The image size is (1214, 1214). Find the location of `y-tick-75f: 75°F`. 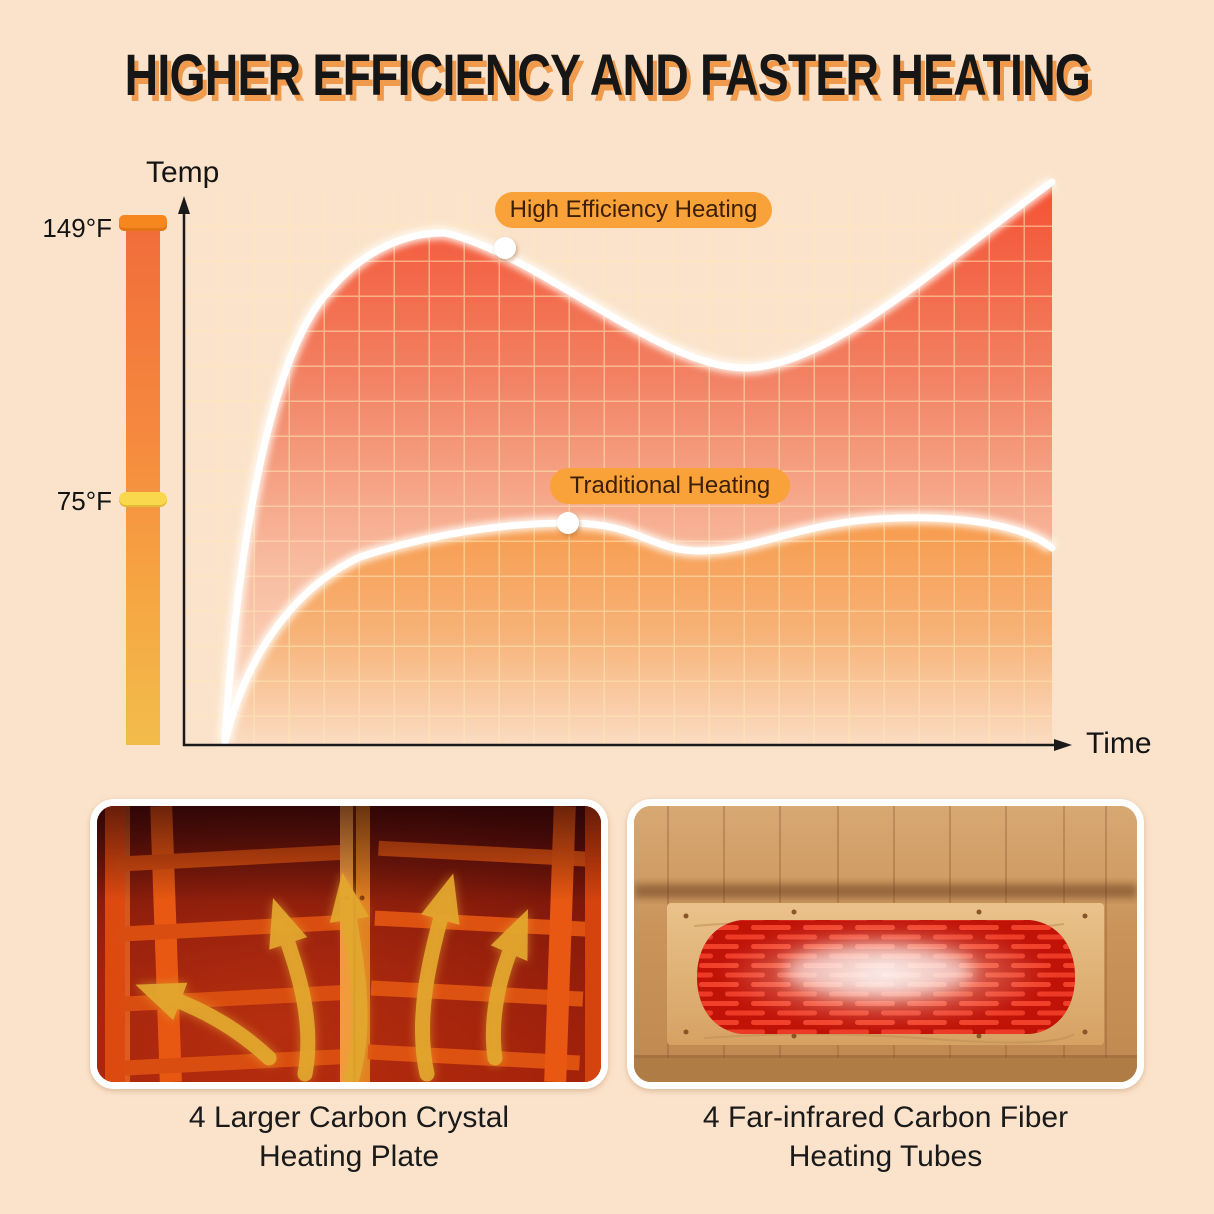

y-tick-75f: 75°F is located at coordinates (84, 501).